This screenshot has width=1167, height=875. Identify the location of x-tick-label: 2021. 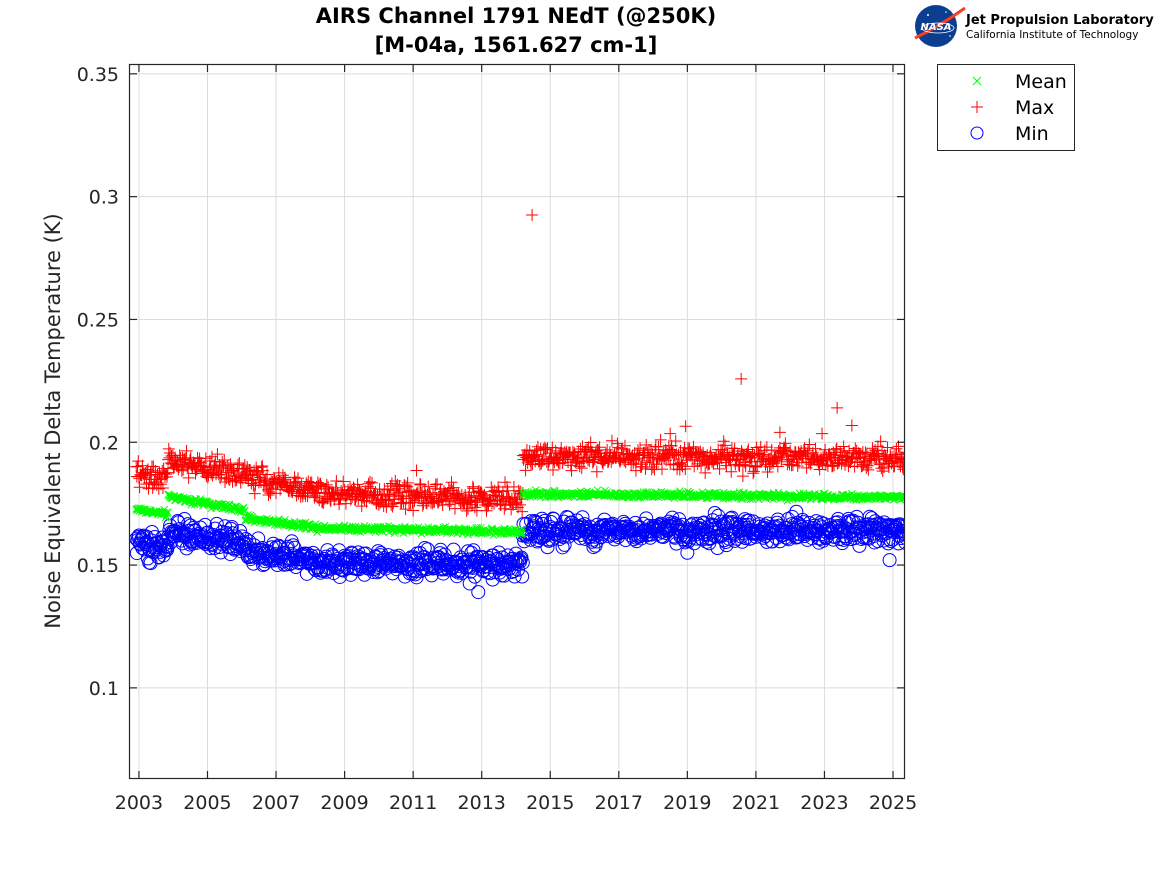
(756, 803).